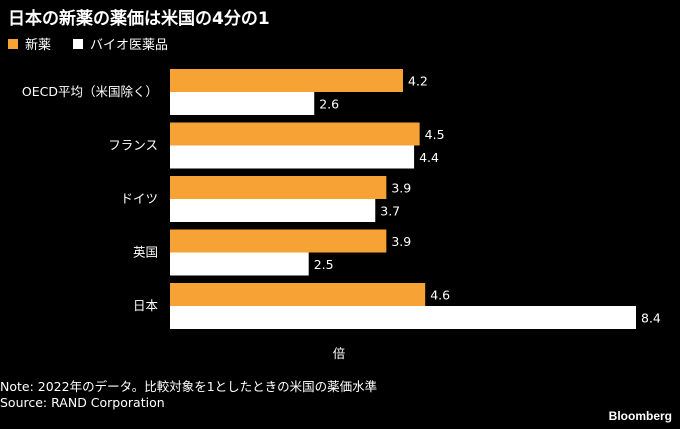 Image resolution: width=680 pixels, height=429 pixels. Describe the element at coordinates (139, 19) in the screenshot. I see `chart-title: 日本の新薬の薬価は米国の4分の1` at that location.